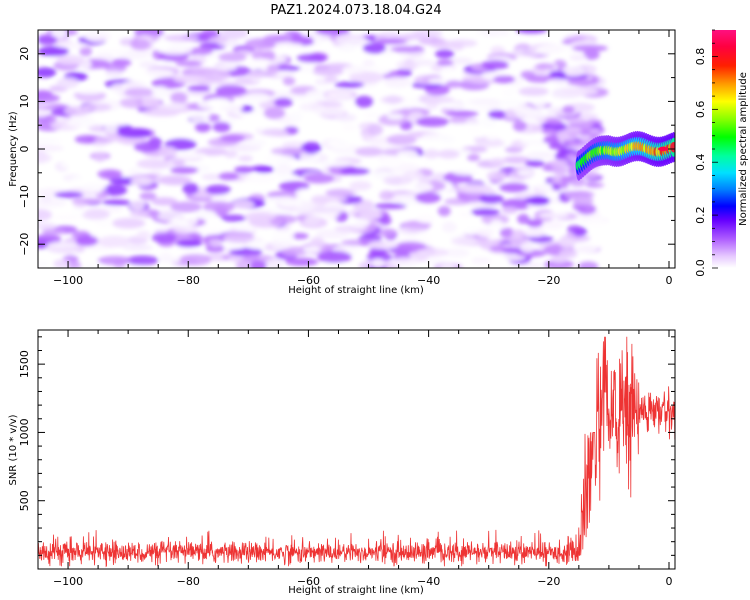 The image size is (750, 600). What do you see at coordinates (724, 149) in the screenshot?
I see `colorbar-gradient` at bounding box center [724, 149].